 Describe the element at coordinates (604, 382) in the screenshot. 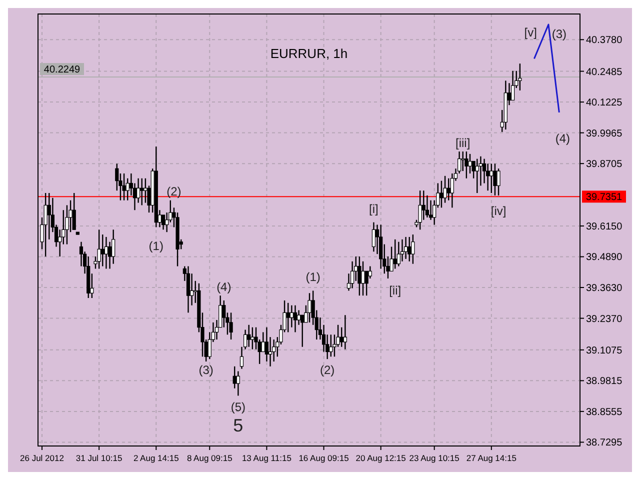

I see `y-tick-label: 38.9815` at that location.